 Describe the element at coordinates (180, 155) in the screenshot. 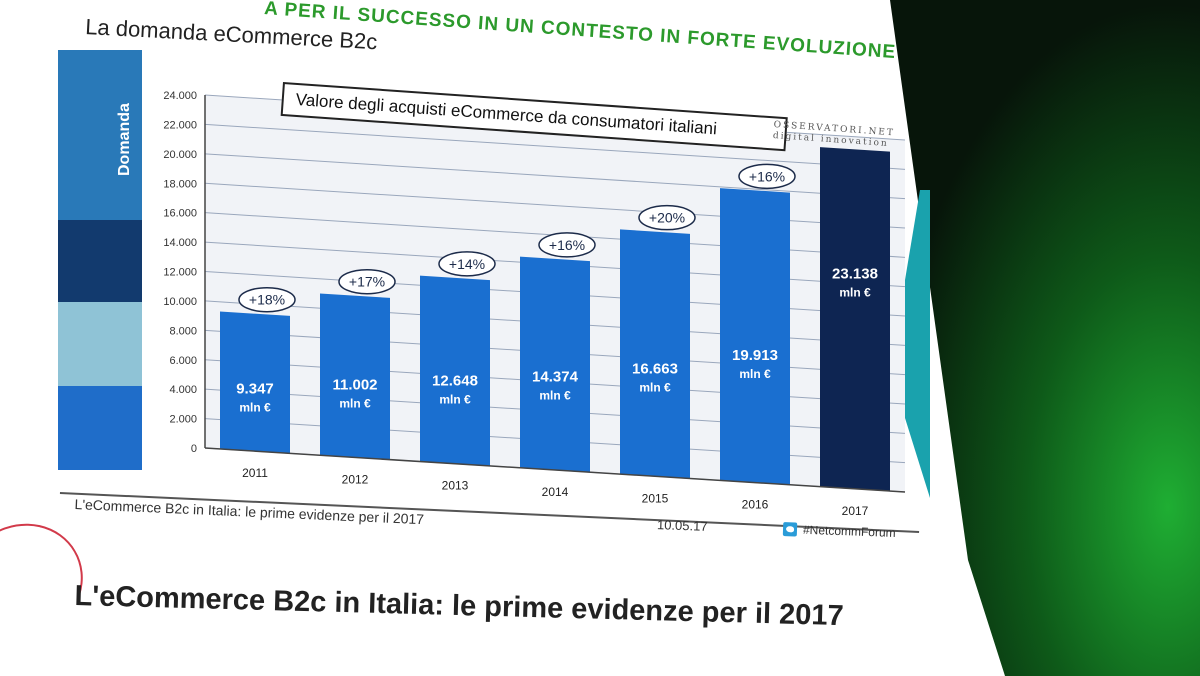

I see `y-tick-label: 20.000` at that location.